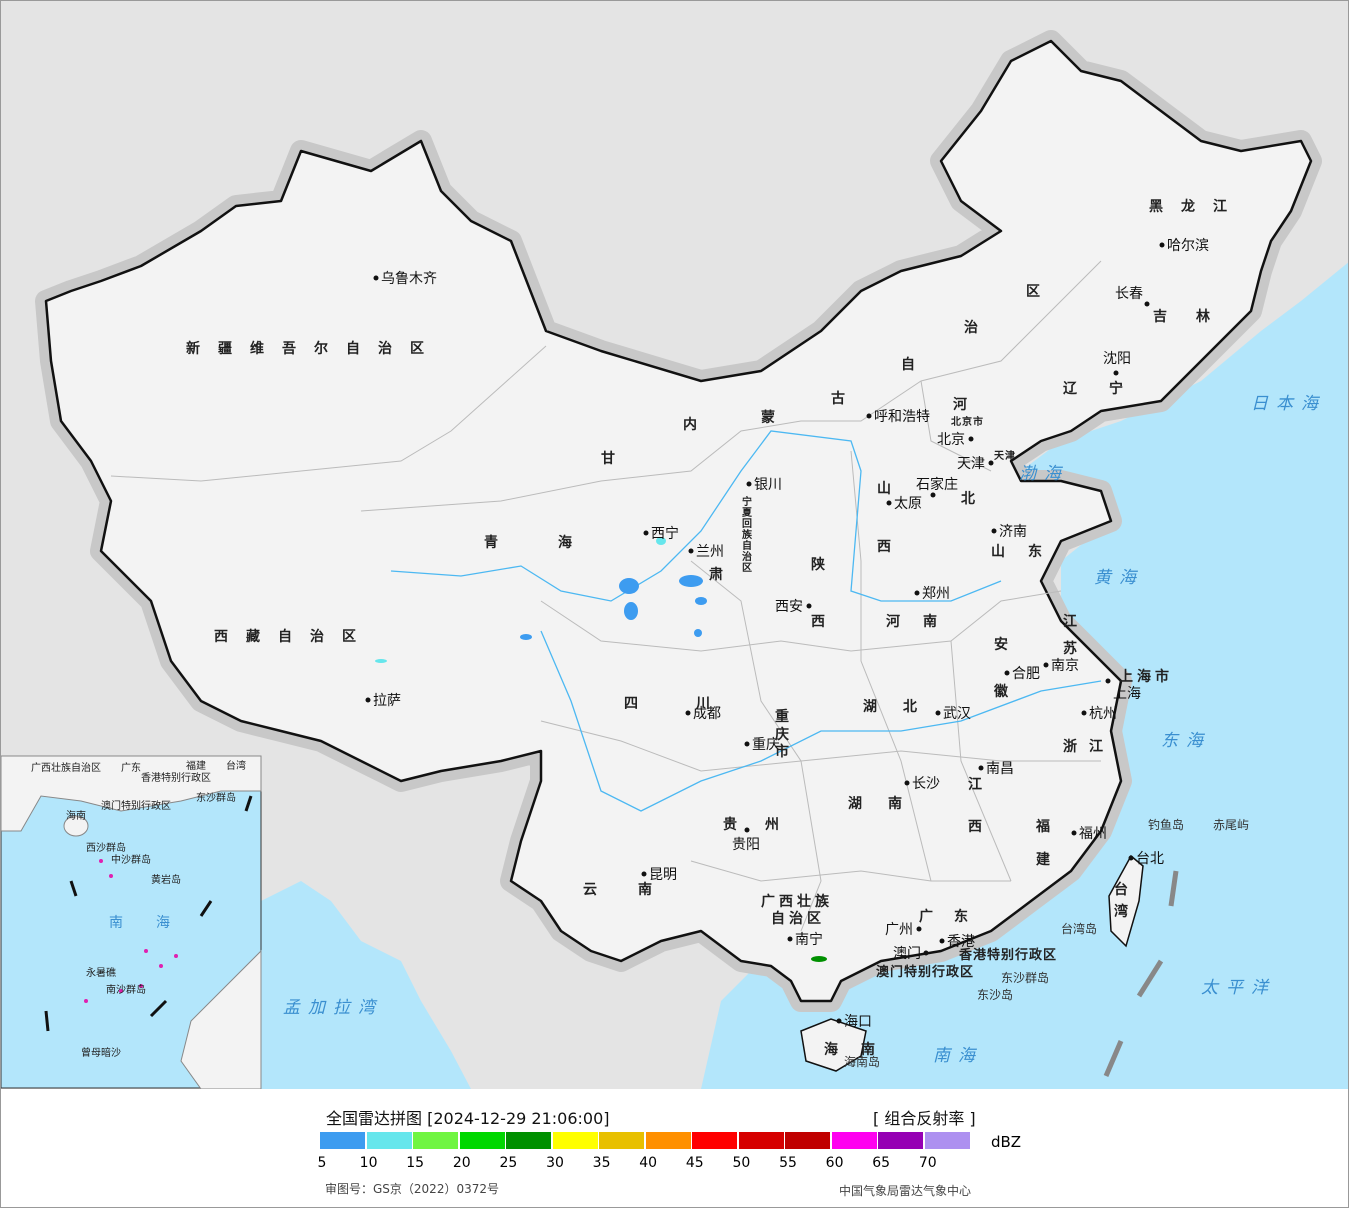 This screenshot has width=1349, height=1208. I want to click on sea-label: 孟加拉湾, so click(333, 1008).